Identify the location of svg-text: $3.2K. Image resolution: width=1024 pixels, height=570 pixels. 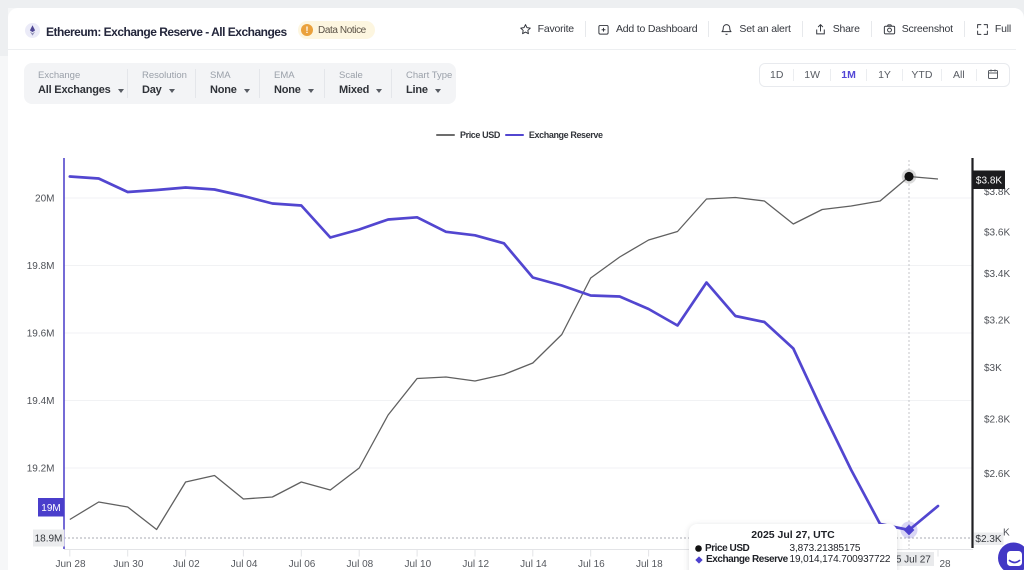
(997, 320).